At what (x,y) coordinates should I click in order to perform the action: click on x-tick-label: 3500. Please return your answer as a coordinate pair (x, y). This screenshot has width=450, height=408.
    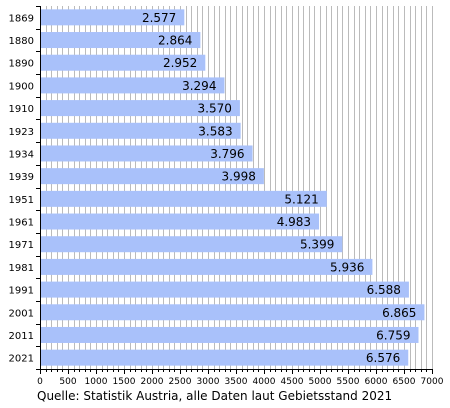
    Looking at the image, I should click on (236, 382).